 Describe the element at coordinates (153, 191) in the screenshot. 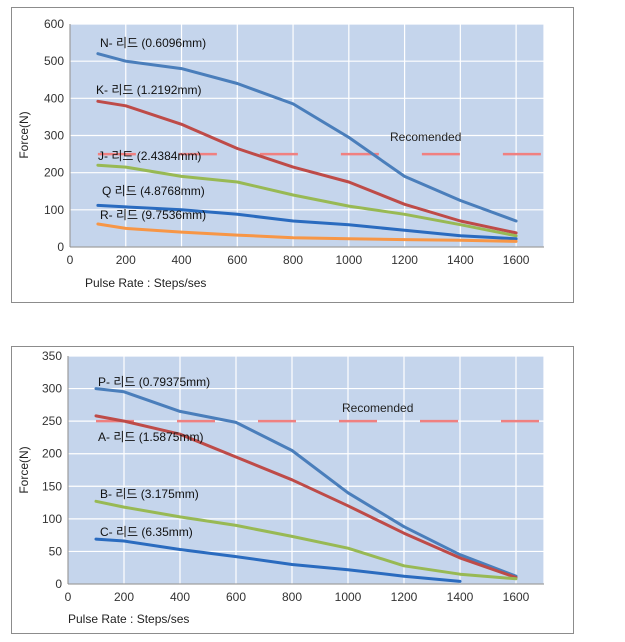

I see `series-label-4: Q 리드 (4.8768mm)` at that location.